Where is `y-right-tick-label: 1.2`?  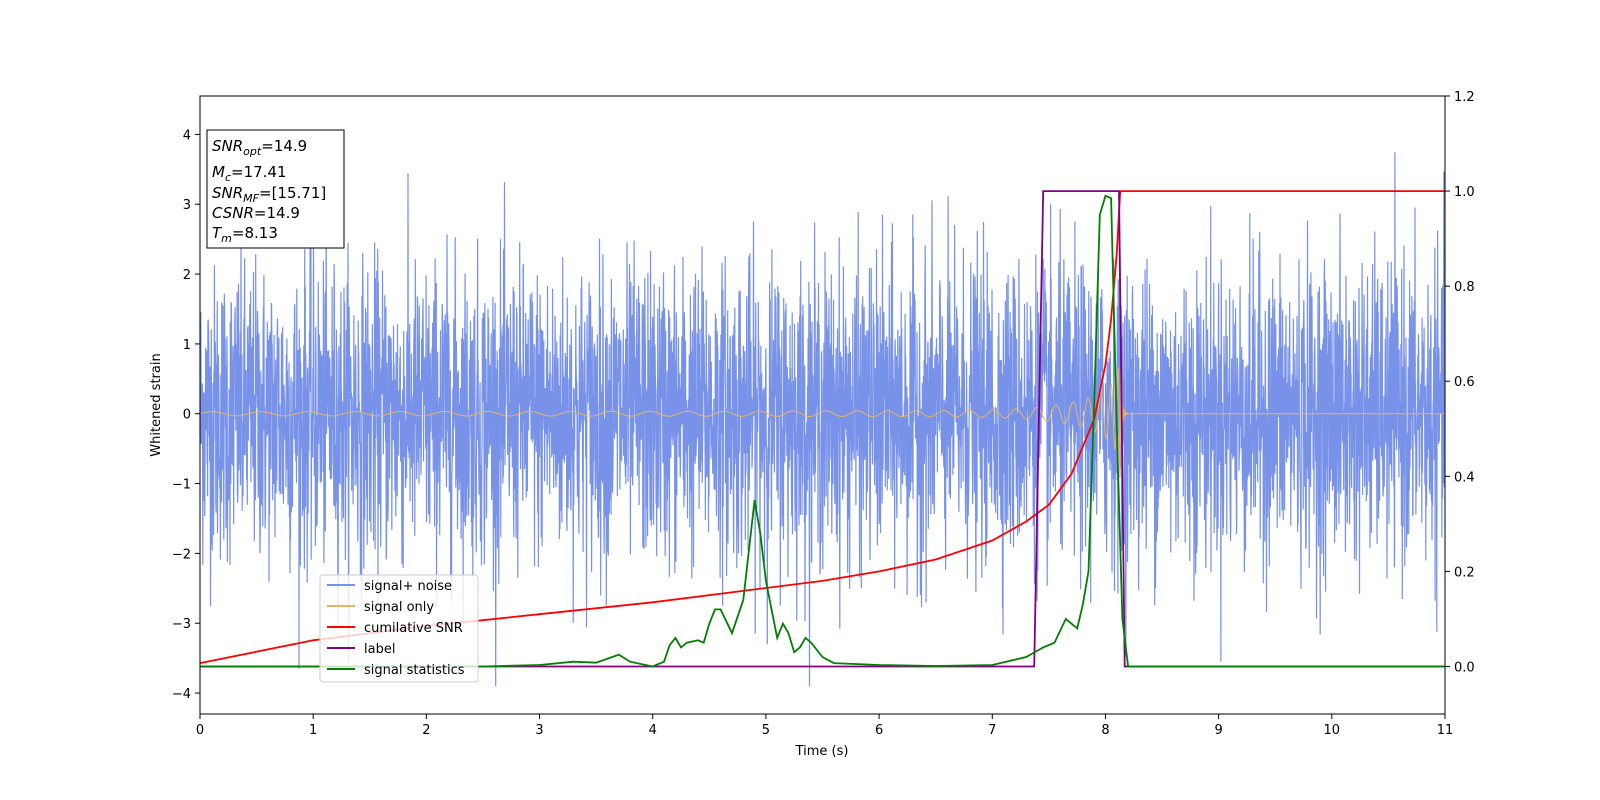
y-right-tick-label: 1.2 is located at coordinates (1464, 97).